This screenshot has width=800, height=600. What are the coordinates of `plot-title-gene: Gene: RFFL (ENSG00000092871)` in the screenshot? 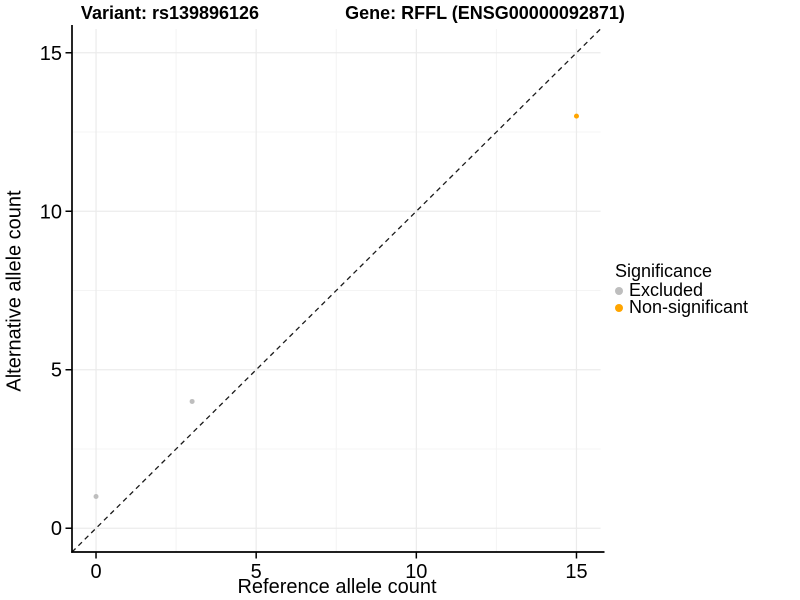 It's located at (485, 13).